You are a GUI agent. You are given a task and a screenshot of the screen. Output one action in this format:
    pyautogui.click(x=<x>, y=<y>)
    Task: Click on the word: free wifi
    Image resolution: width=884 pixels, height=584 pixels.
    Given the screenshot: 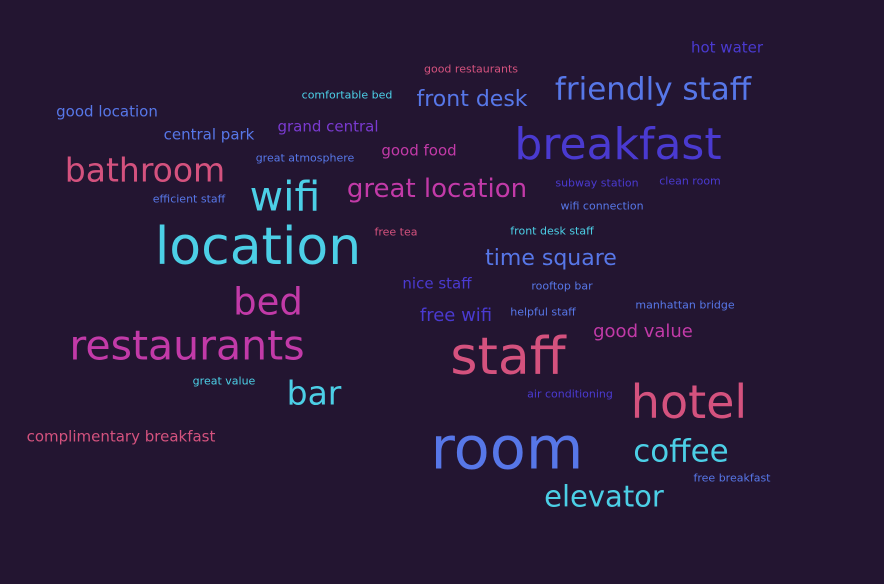 What is the action you would take?
    pyautogui.click(x=456, y=315)
    